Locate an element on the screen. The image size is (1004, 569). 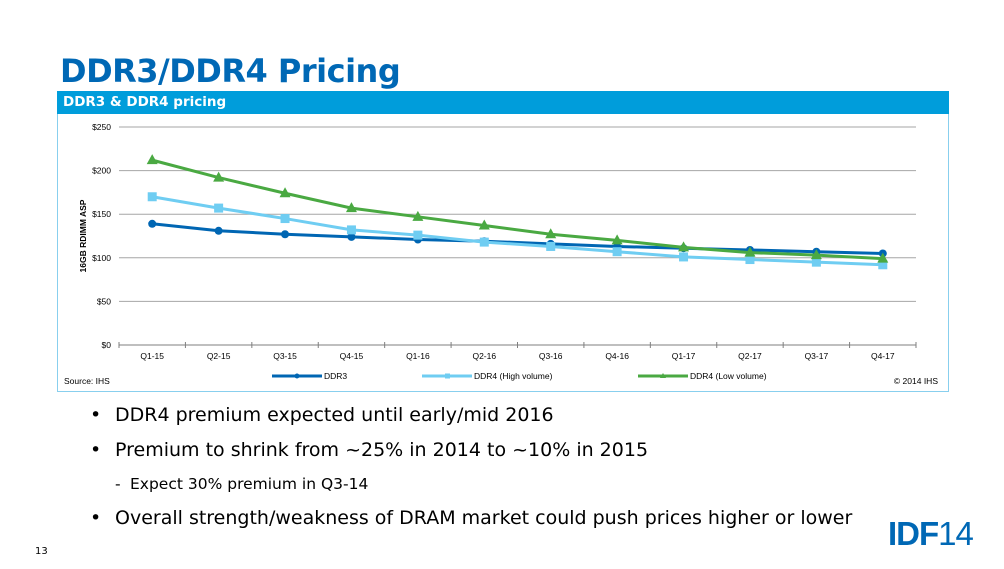
legend-item: DDR4 (High volume) is located at coordinates (487, 376).